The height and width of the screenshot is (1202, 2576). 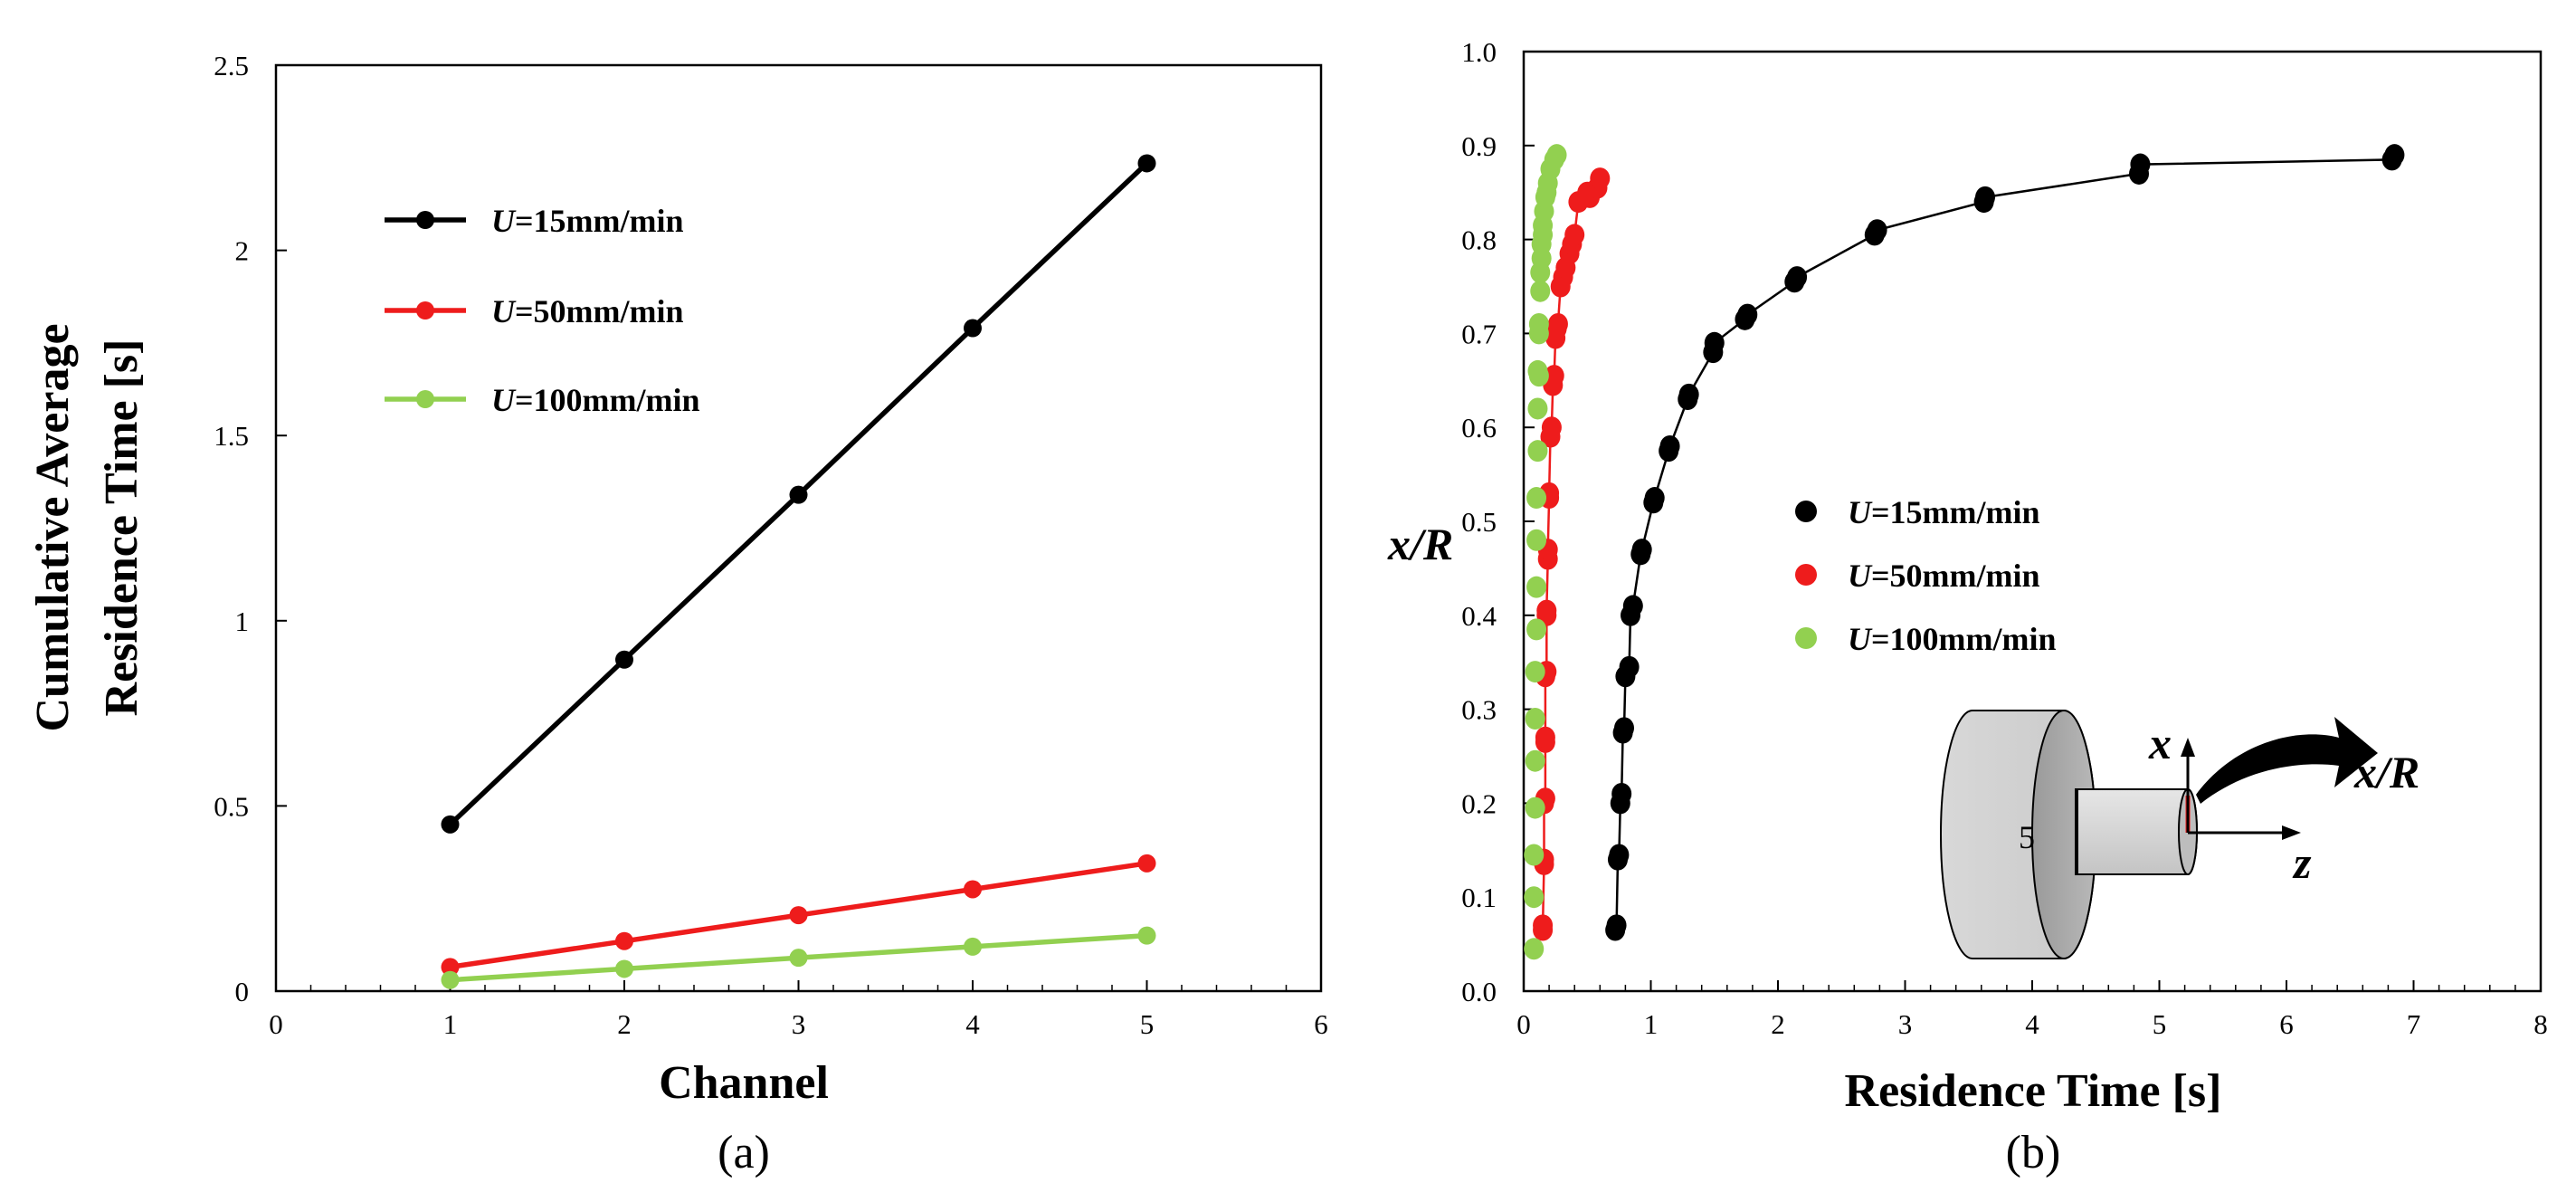 I want to click on chart-a-y-tick-label: 2, so click(x=242, y=251).